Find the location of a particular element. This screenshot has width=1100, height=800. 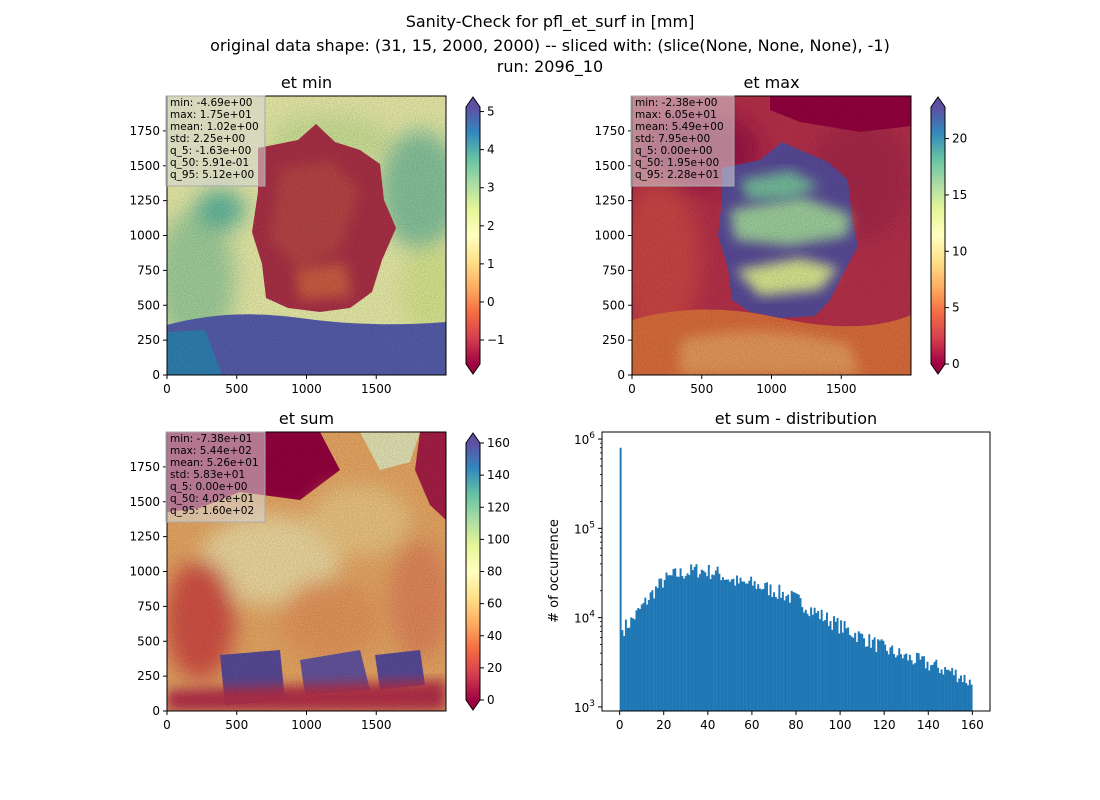

stat-line: min: -7.38e+01 is located at coordinates (211, 439).